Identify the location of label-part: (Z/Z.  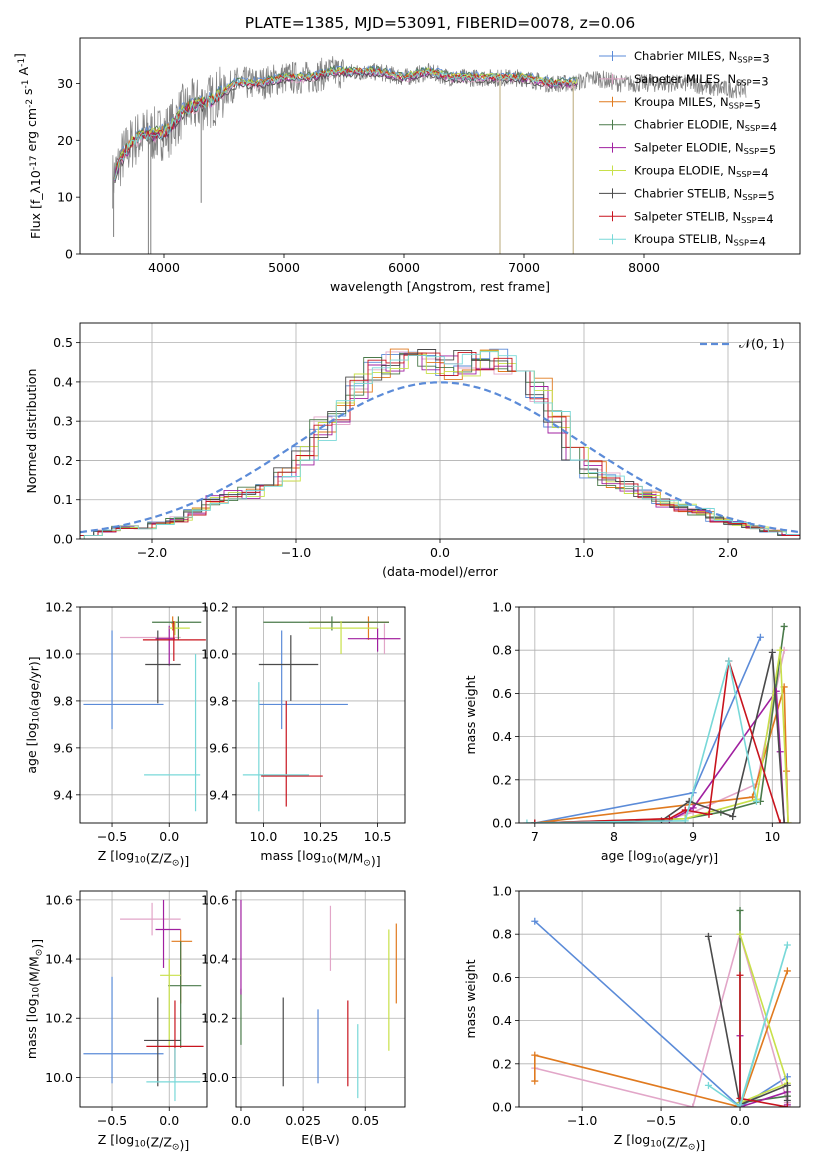
(159, 1142).